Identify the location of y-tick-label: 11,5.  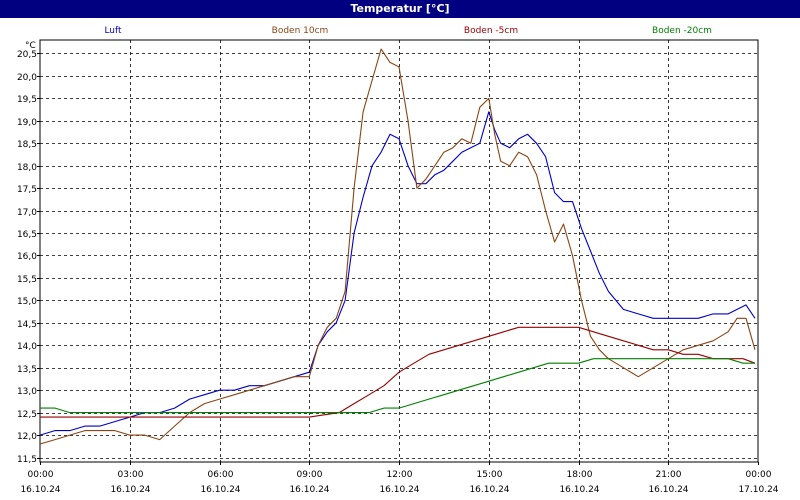
(27, 460).